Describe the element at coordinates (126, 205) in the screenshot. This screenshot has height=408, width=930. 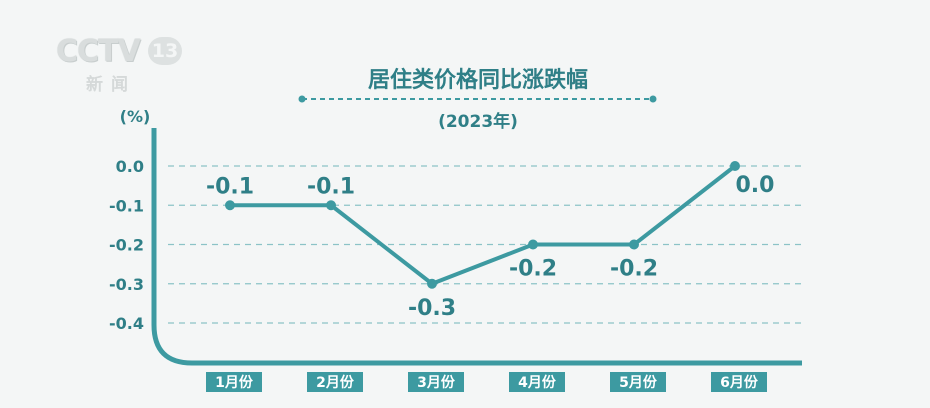
I see `y-tick-label: -0.1` at that location.